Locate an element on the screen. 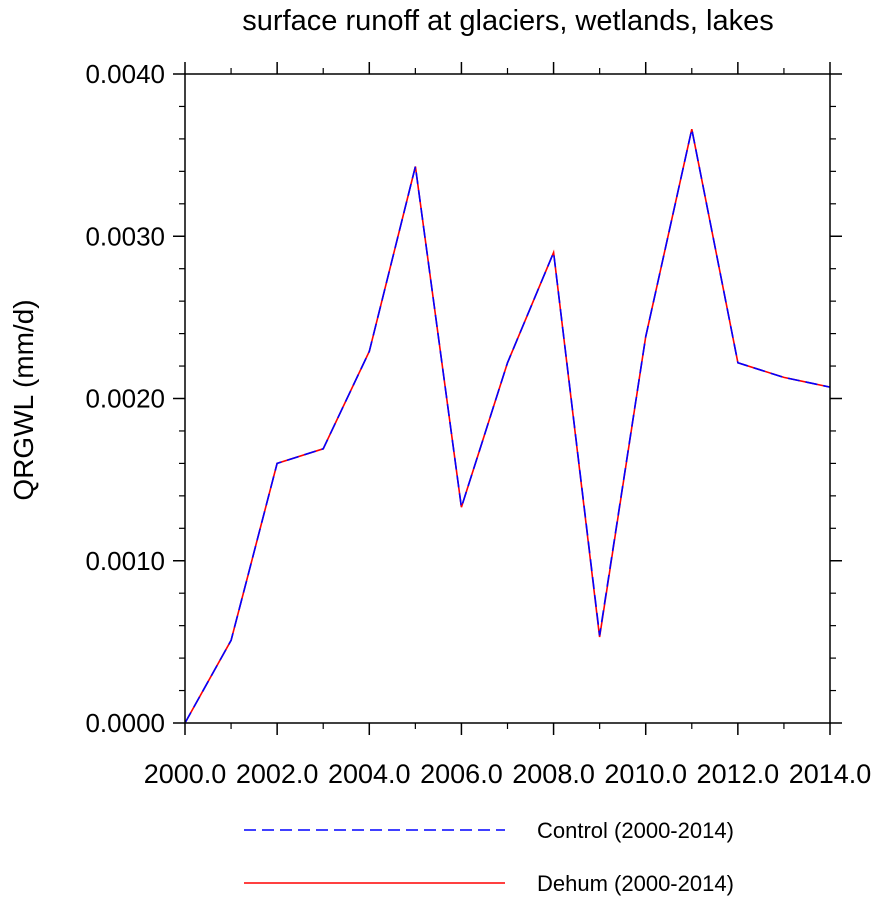 The image size is (878, 897). y-tick-label: 0.0020 is located at coordinates (125, 399).